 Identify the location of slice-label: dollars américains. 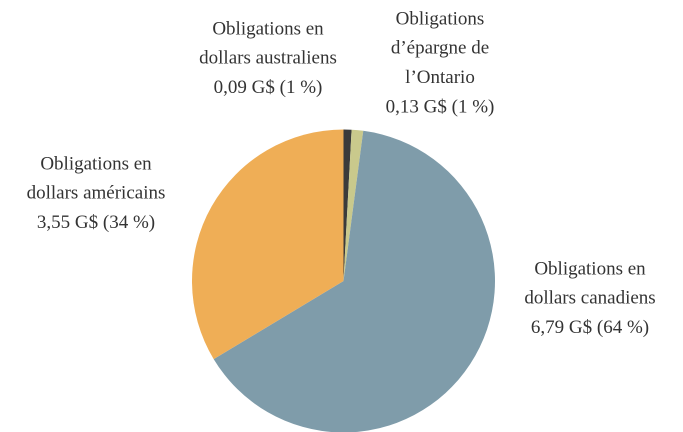
(96, 193).